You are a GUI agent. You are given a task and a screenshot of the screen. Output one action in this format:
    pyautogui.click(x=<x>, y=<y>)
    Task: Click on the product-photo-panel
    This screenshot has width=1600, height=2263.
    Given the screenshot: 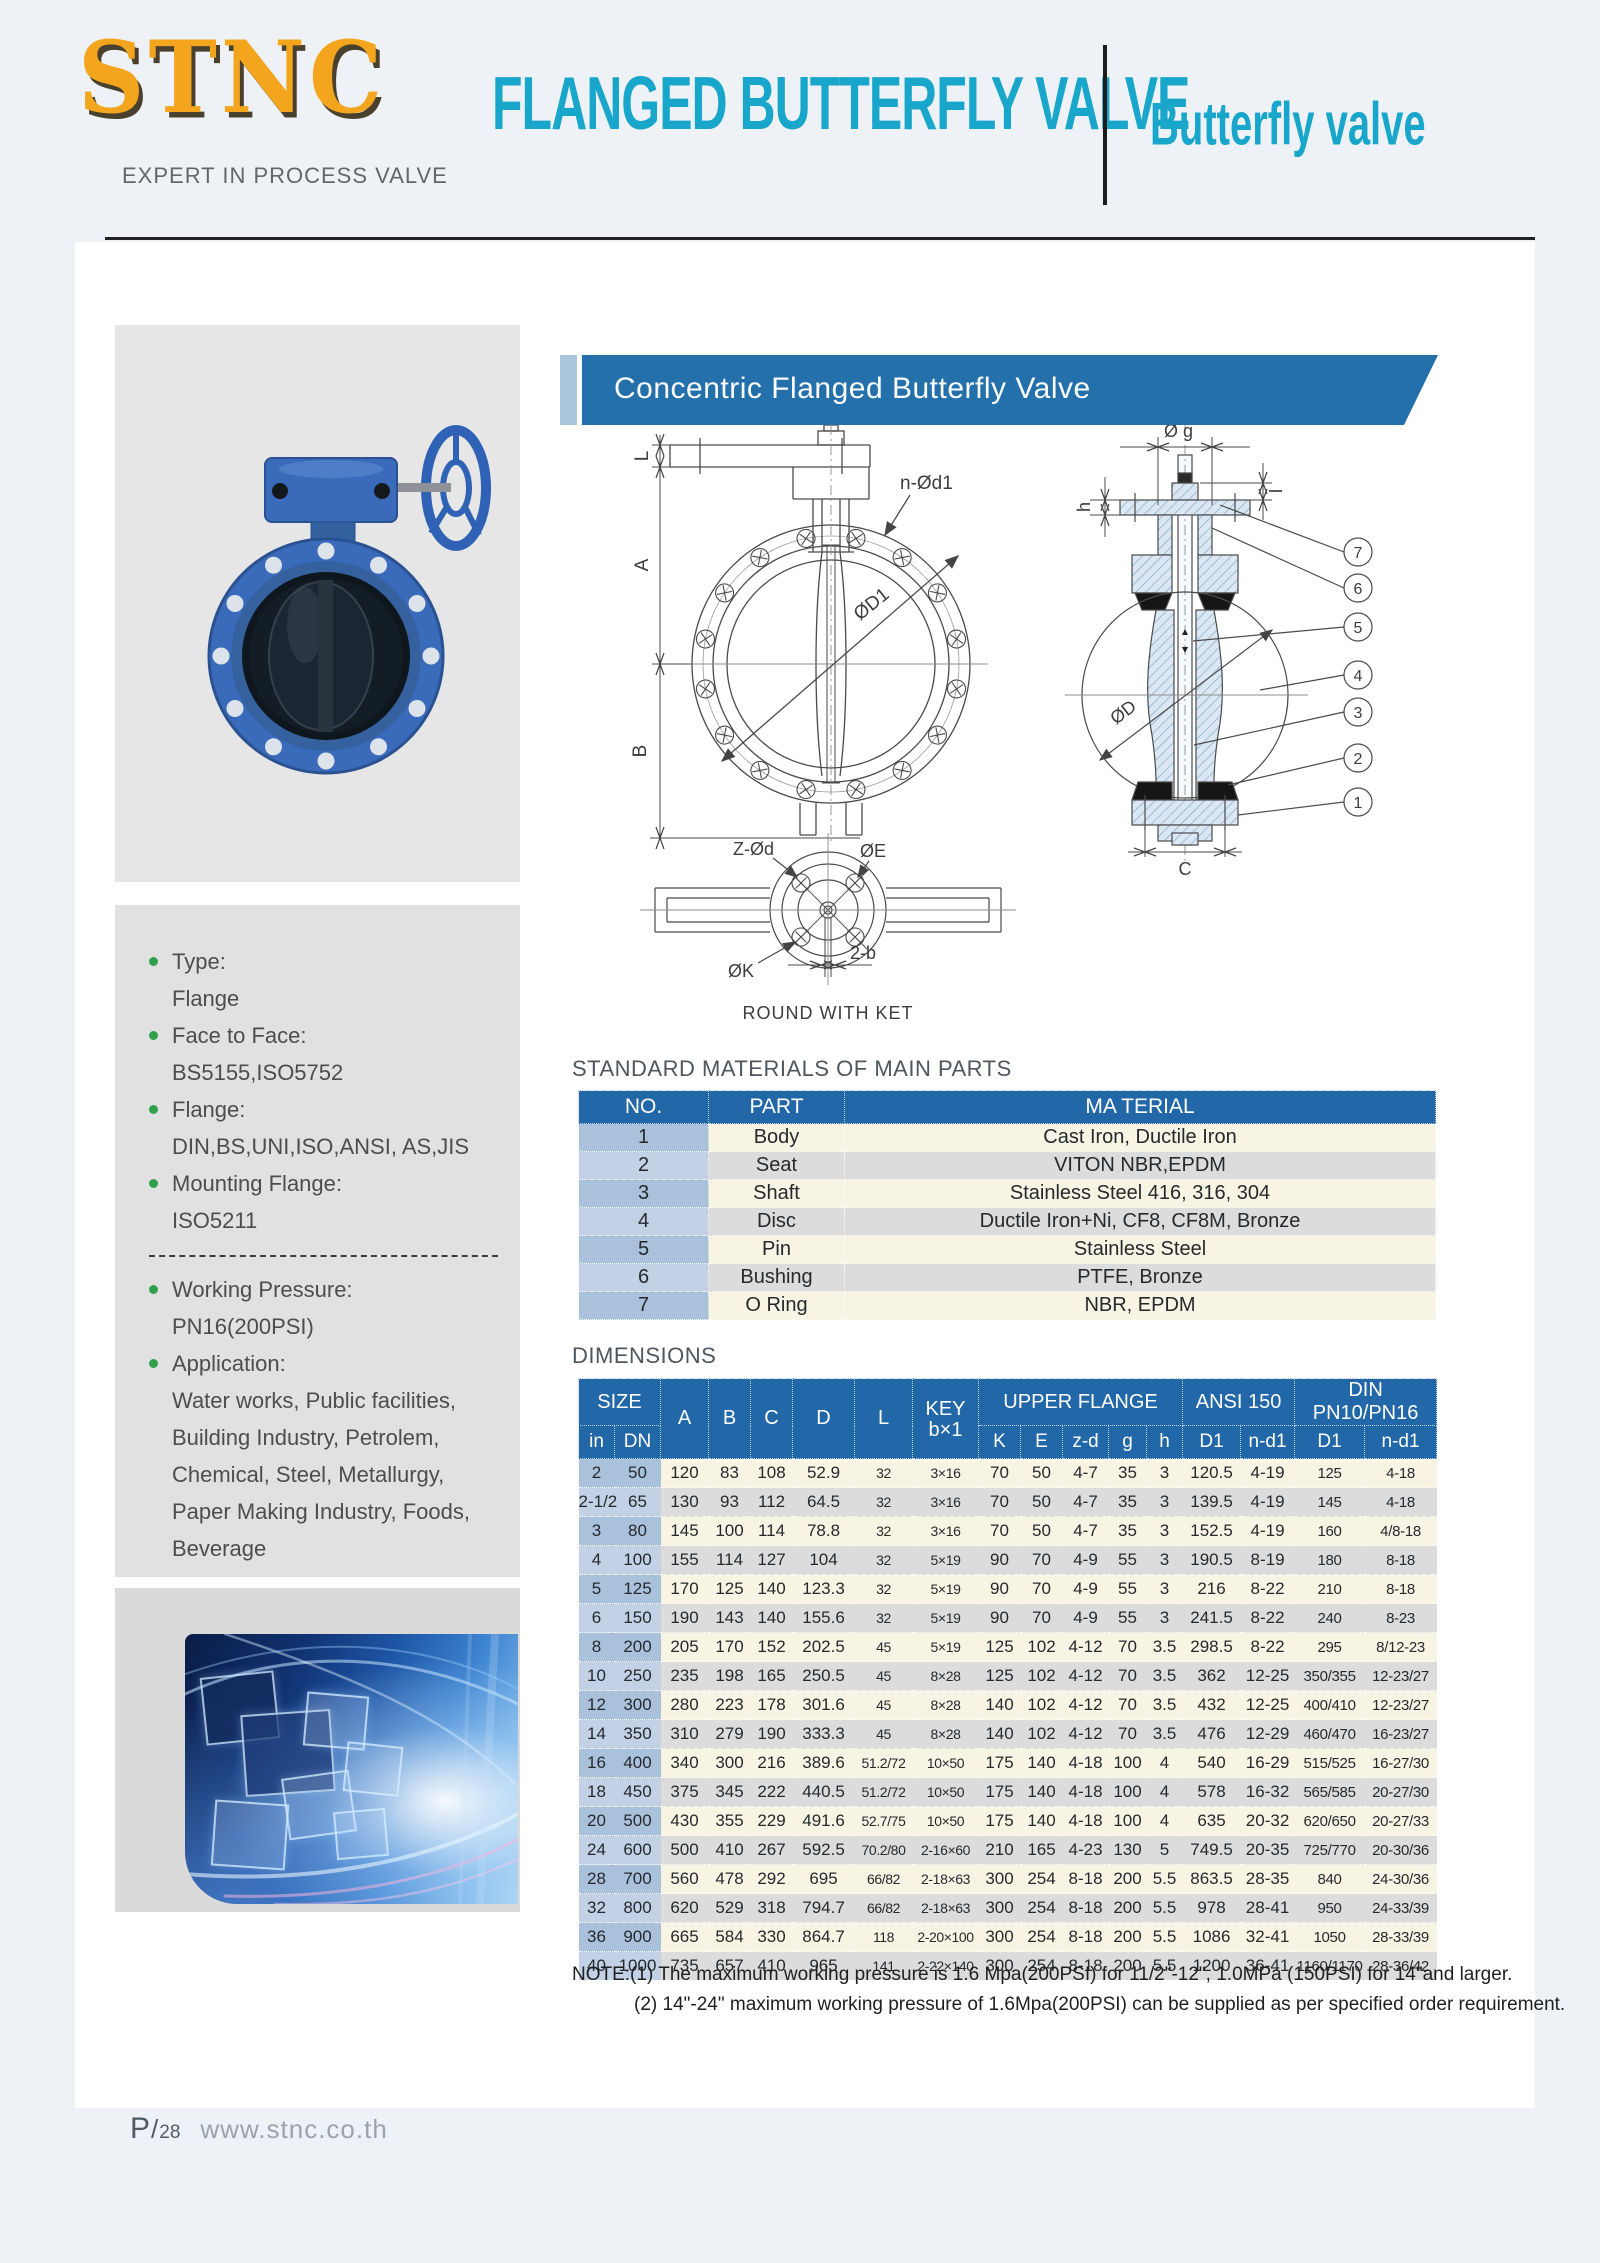 What is the action you would take?
    pyautogui.click(x=317, y=603)
    